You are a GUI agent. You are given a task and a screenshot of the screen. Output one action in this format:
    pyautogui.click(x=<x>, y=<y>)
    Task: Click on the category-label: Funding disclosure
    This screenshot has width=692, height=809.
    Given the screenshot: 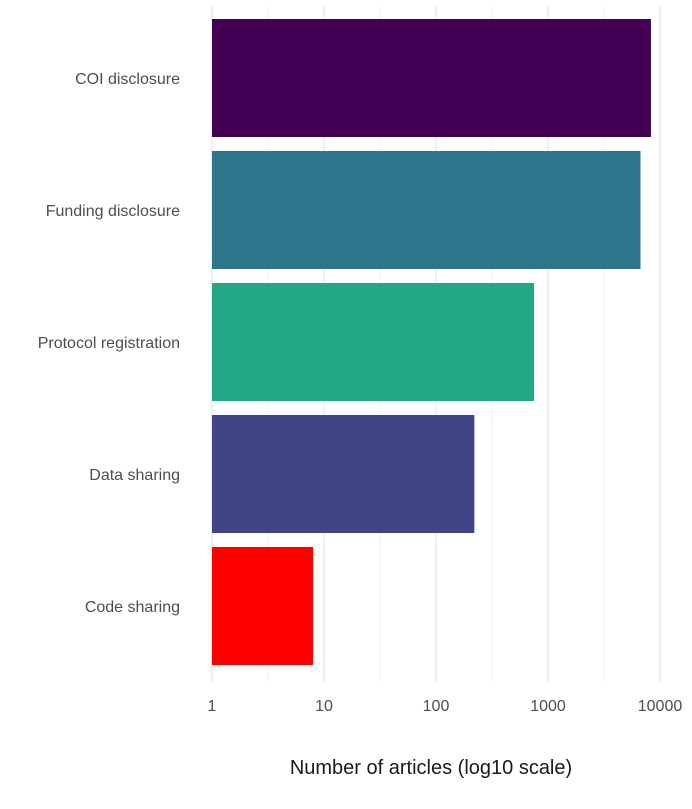 What is the action you would take?
    pyautogui.click(x=113, y=211)
    